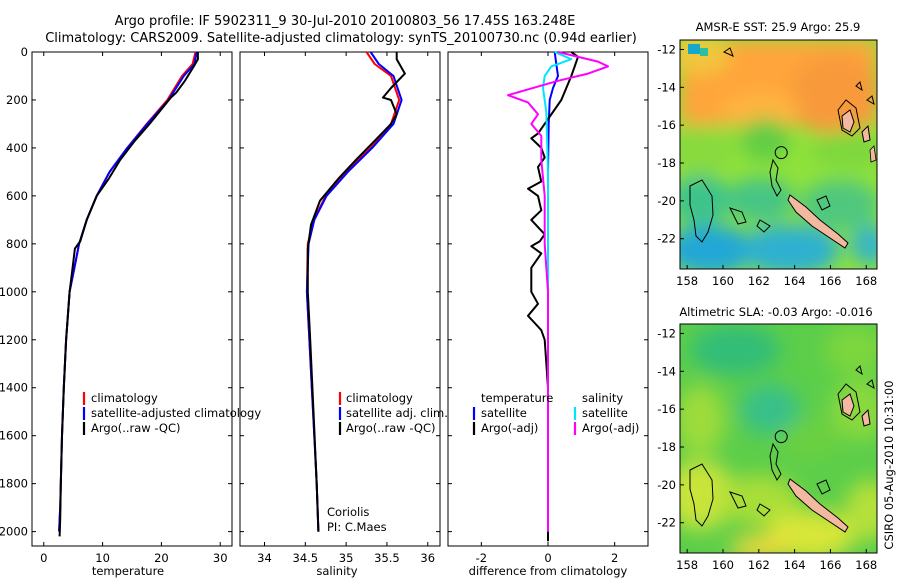  I want to click on salinity-xlabel: salinity, so click(336, 571).